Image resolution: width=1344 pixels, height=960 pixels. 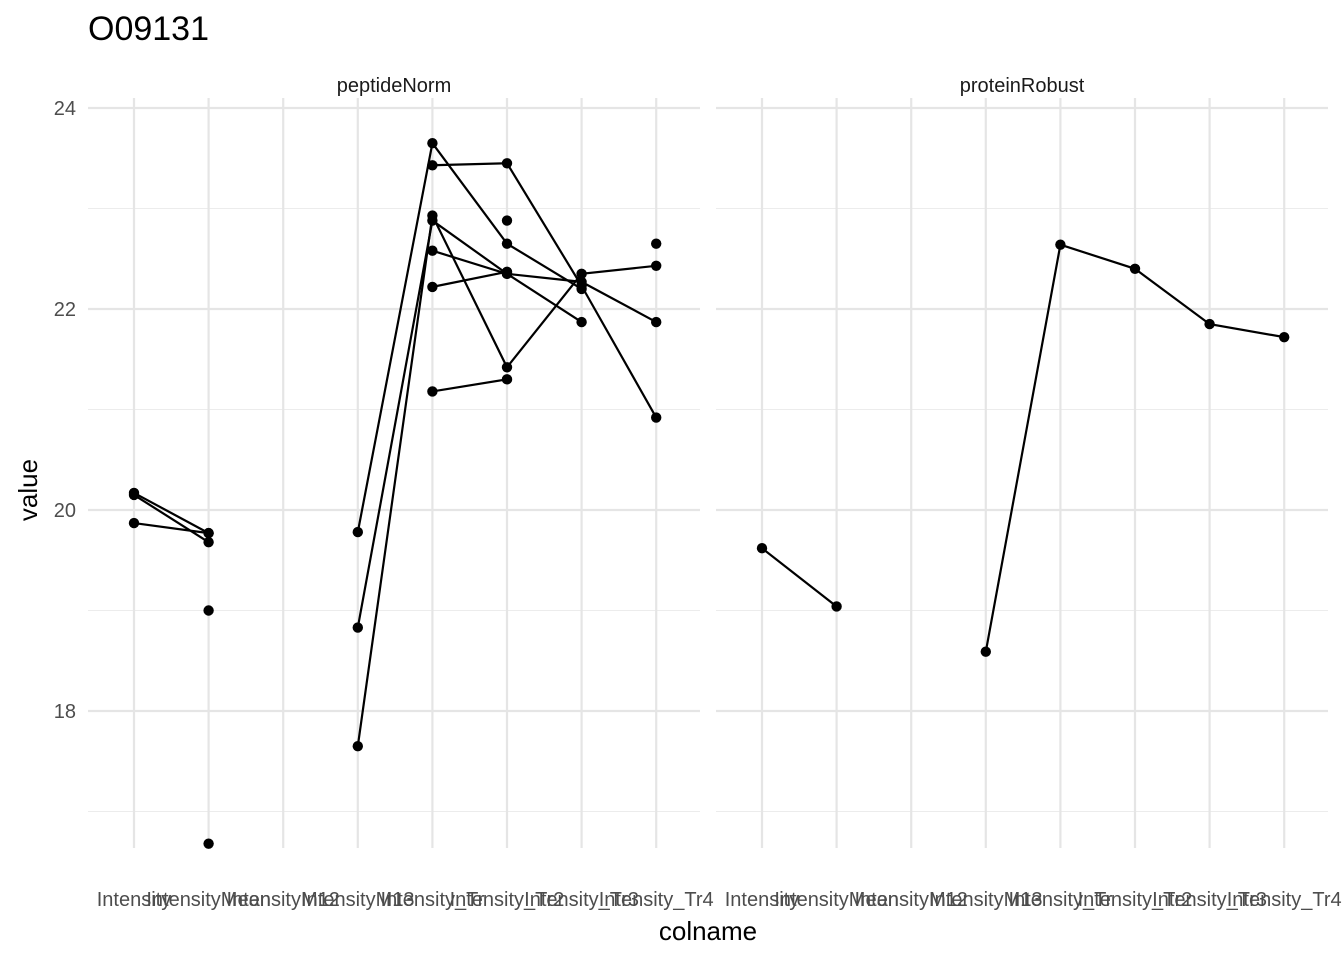 What do you see at coordinates (708, 931) in the screenshot?
I see `x-axis-title: colname` at bounding box center [708, 931].